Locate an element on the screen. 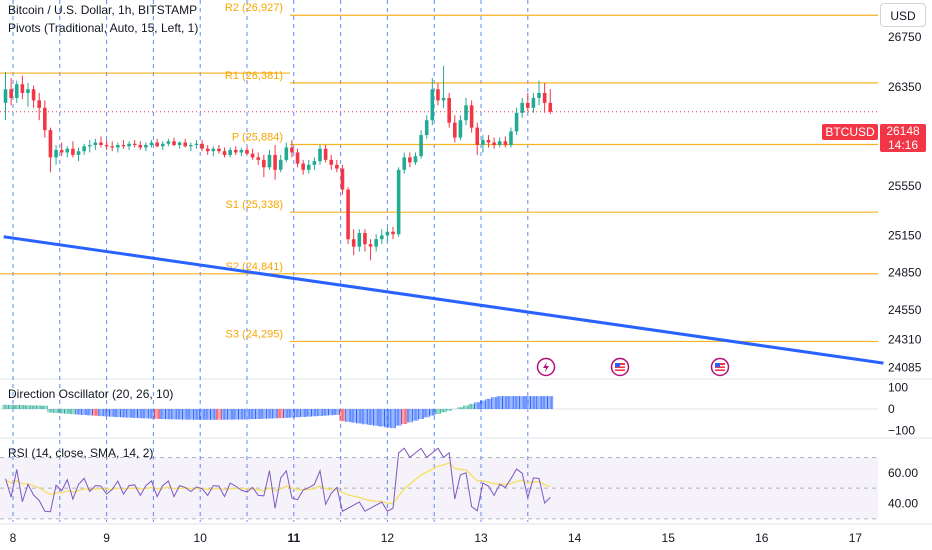  time-axis-label: 8 is located at coordinates (13, 538).